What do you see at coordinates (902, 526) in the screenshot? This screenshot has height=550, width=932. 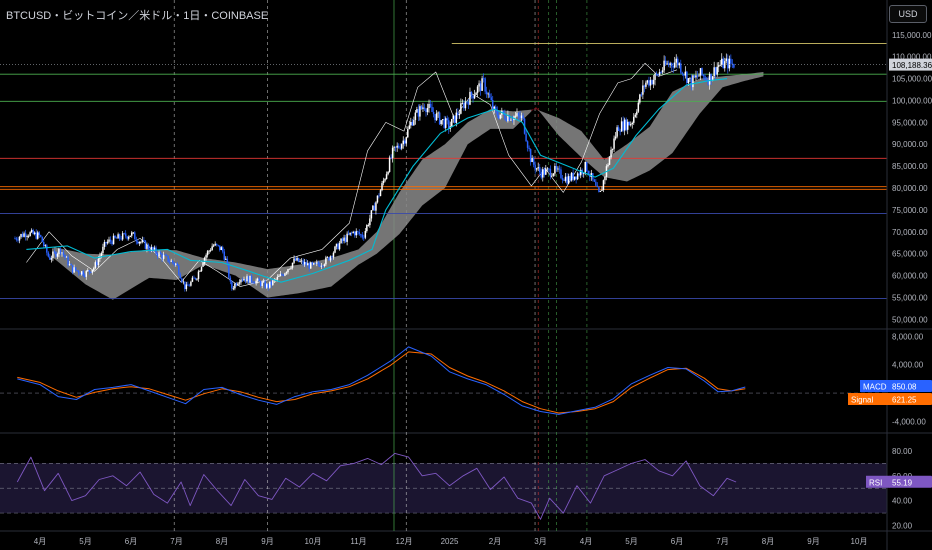 I see `rsi-tick-label: 20.00` at bounding box center [902, 526].